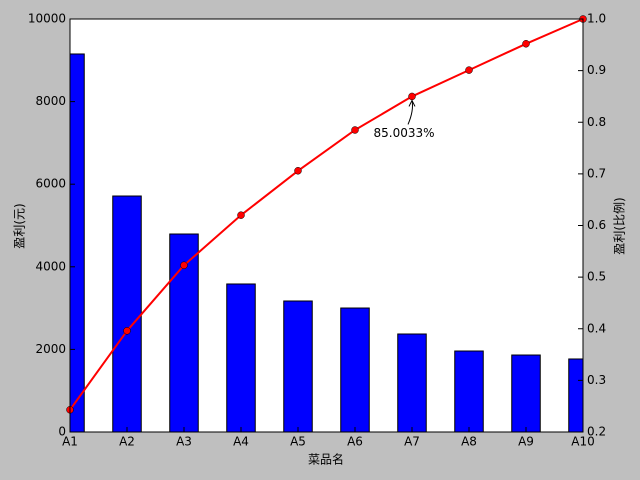 Image resolution: width=640 pixels, height=480 pixels. Describe the element at coordinates (50, 101) in the screenshot. I see `y-tick-label: 8000` at that location.